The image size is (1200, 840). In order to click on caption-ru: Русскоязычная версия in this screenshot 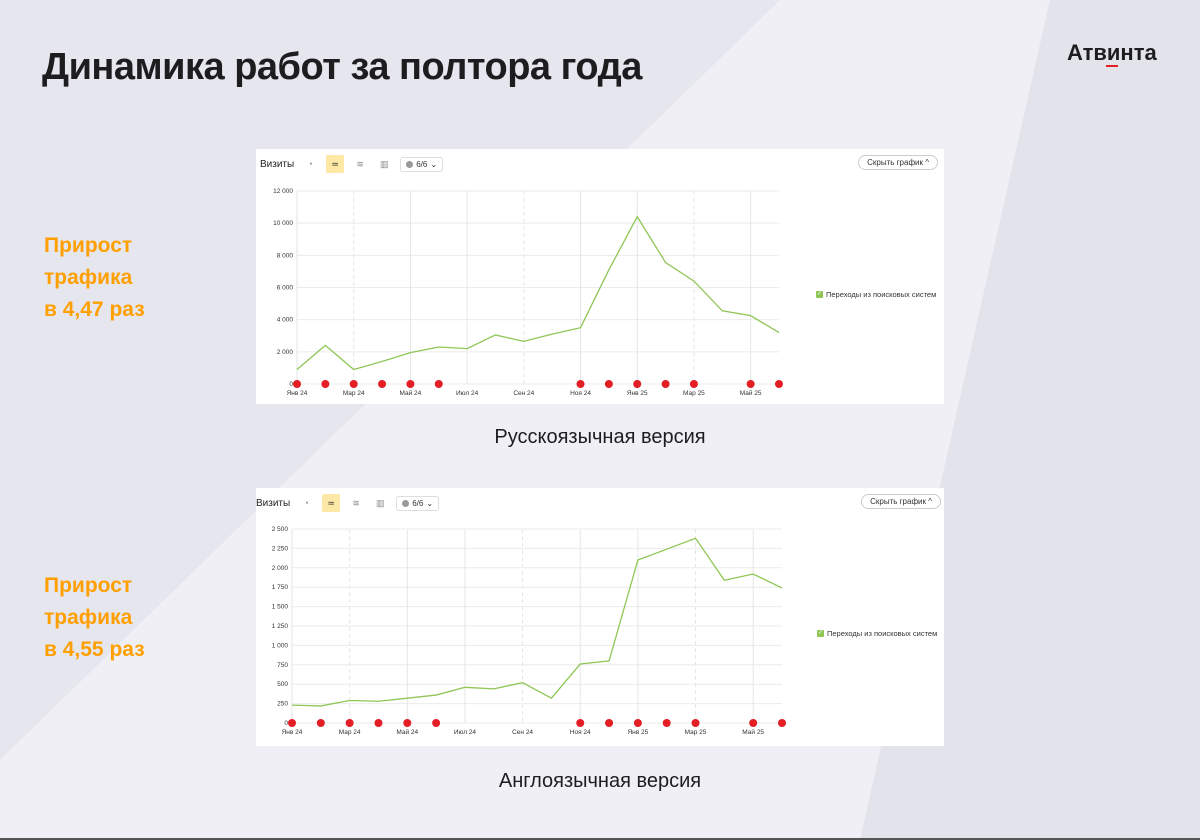, I will do `click(600, 437)`.